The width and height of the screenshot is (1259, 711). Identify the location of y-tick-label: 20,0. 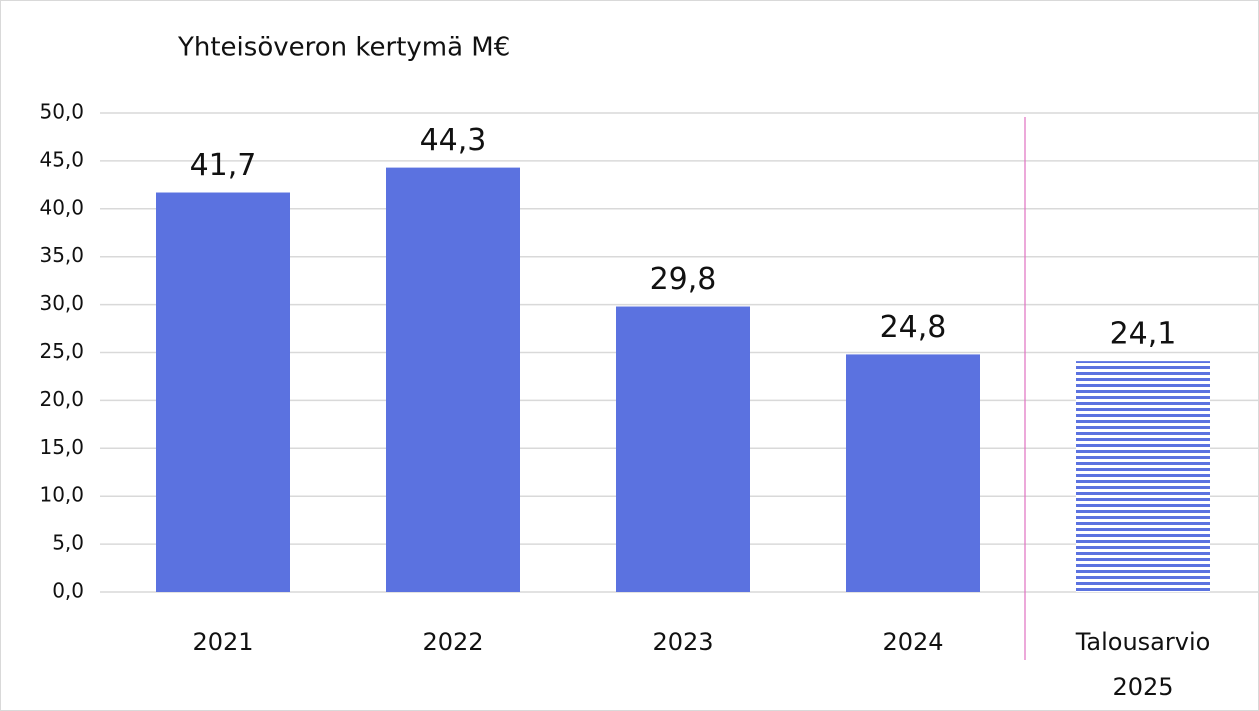
(61, 399).